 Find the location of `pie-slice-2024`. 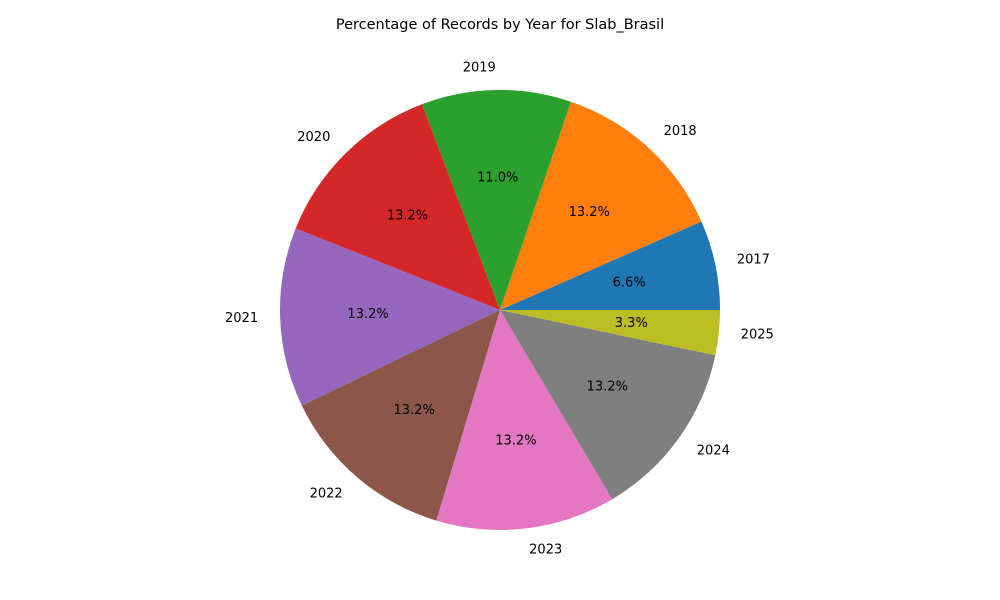

pie-slice-2024 is located at coordinates (608, 405).